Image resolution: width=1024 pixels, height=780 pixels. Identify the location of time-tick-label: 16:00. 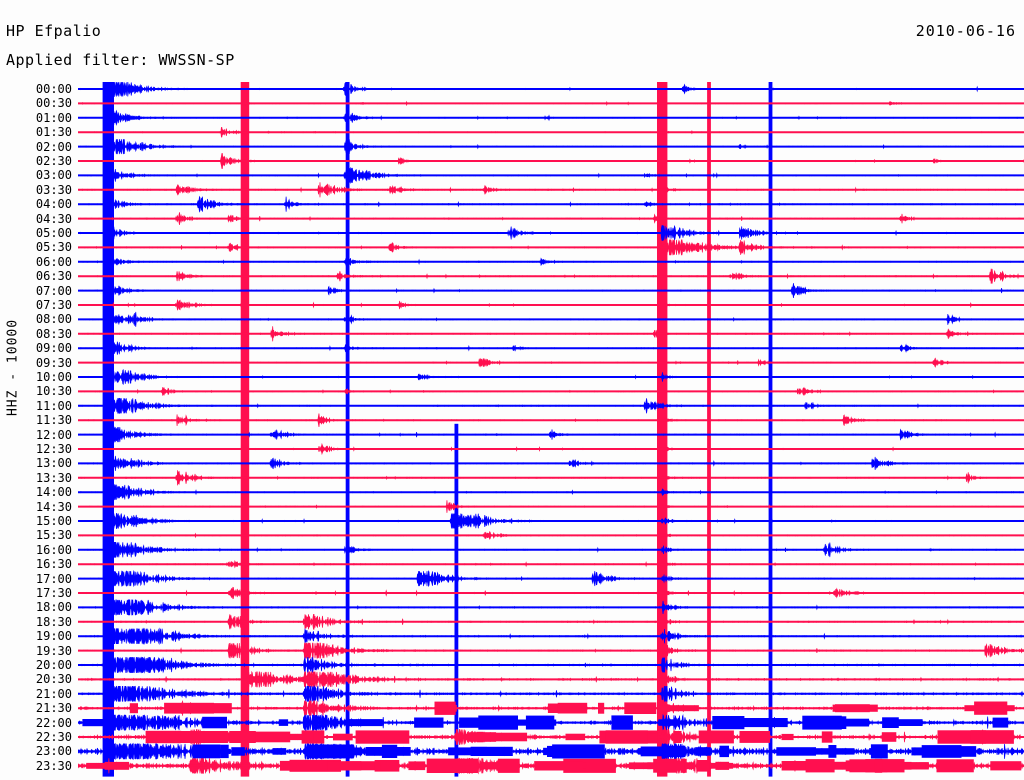
(53, 549).